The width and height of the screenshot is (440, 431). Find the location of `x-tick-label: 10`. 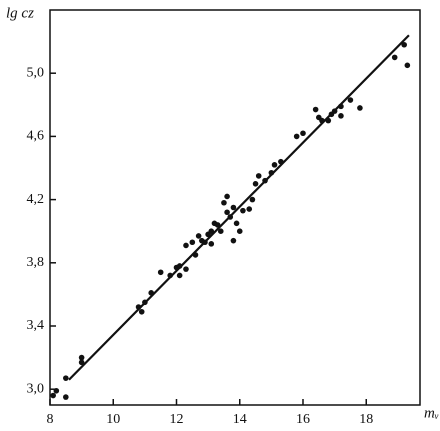

x-tick-label: 10 is located at coordinates (113, 419).